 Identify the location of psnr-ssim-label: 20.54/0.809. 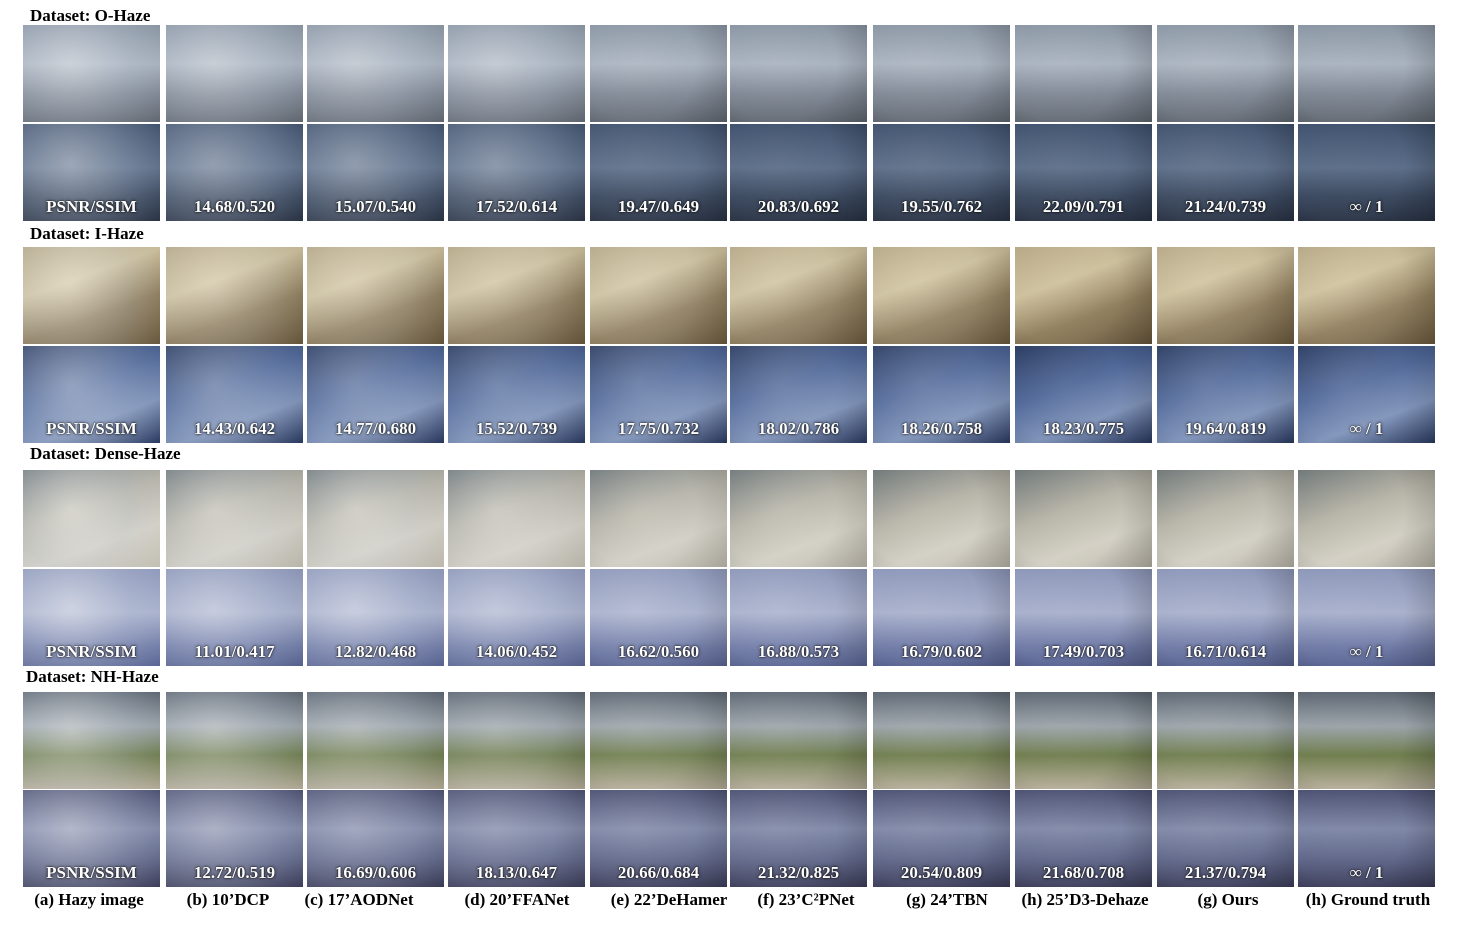
(941, 872).